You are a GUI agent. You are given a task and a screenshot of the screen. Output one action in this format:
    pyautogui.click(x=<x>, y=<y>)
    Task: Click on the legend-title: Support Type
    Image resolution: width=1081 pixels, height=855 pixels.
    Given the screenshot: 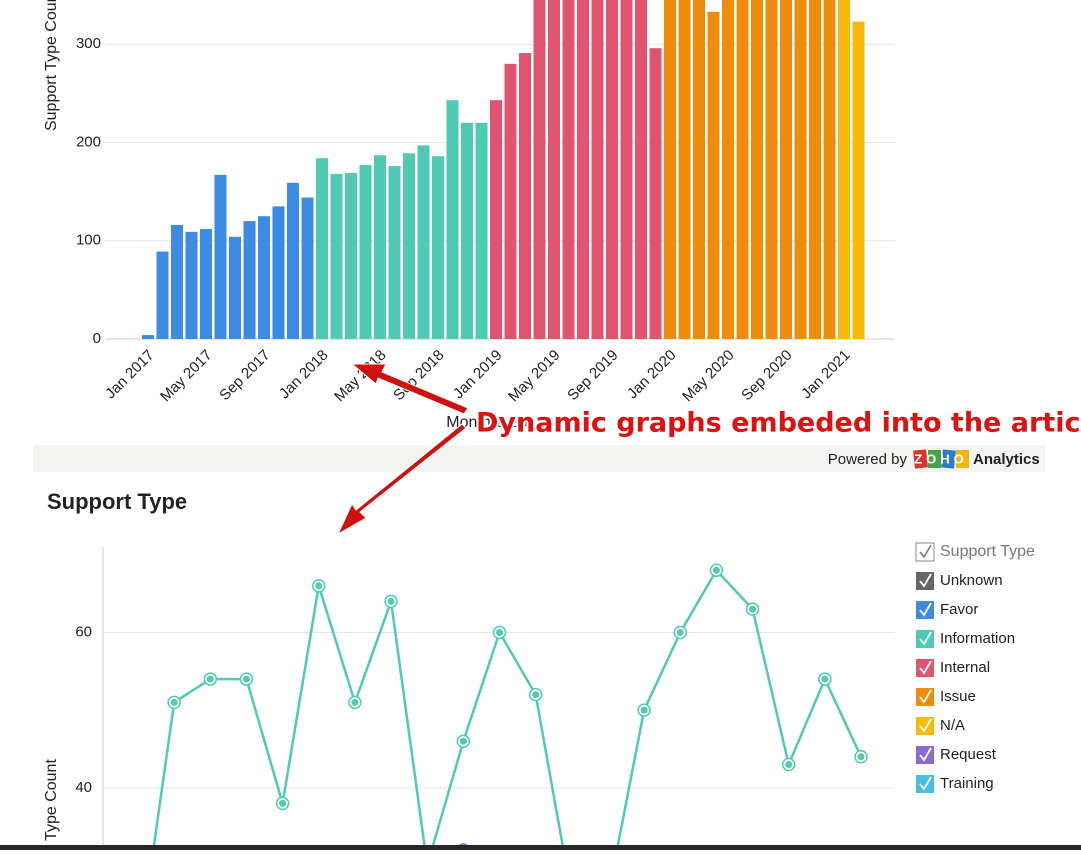 What is the action you would take?
    pyautogui.click(x=987, y=551)
    